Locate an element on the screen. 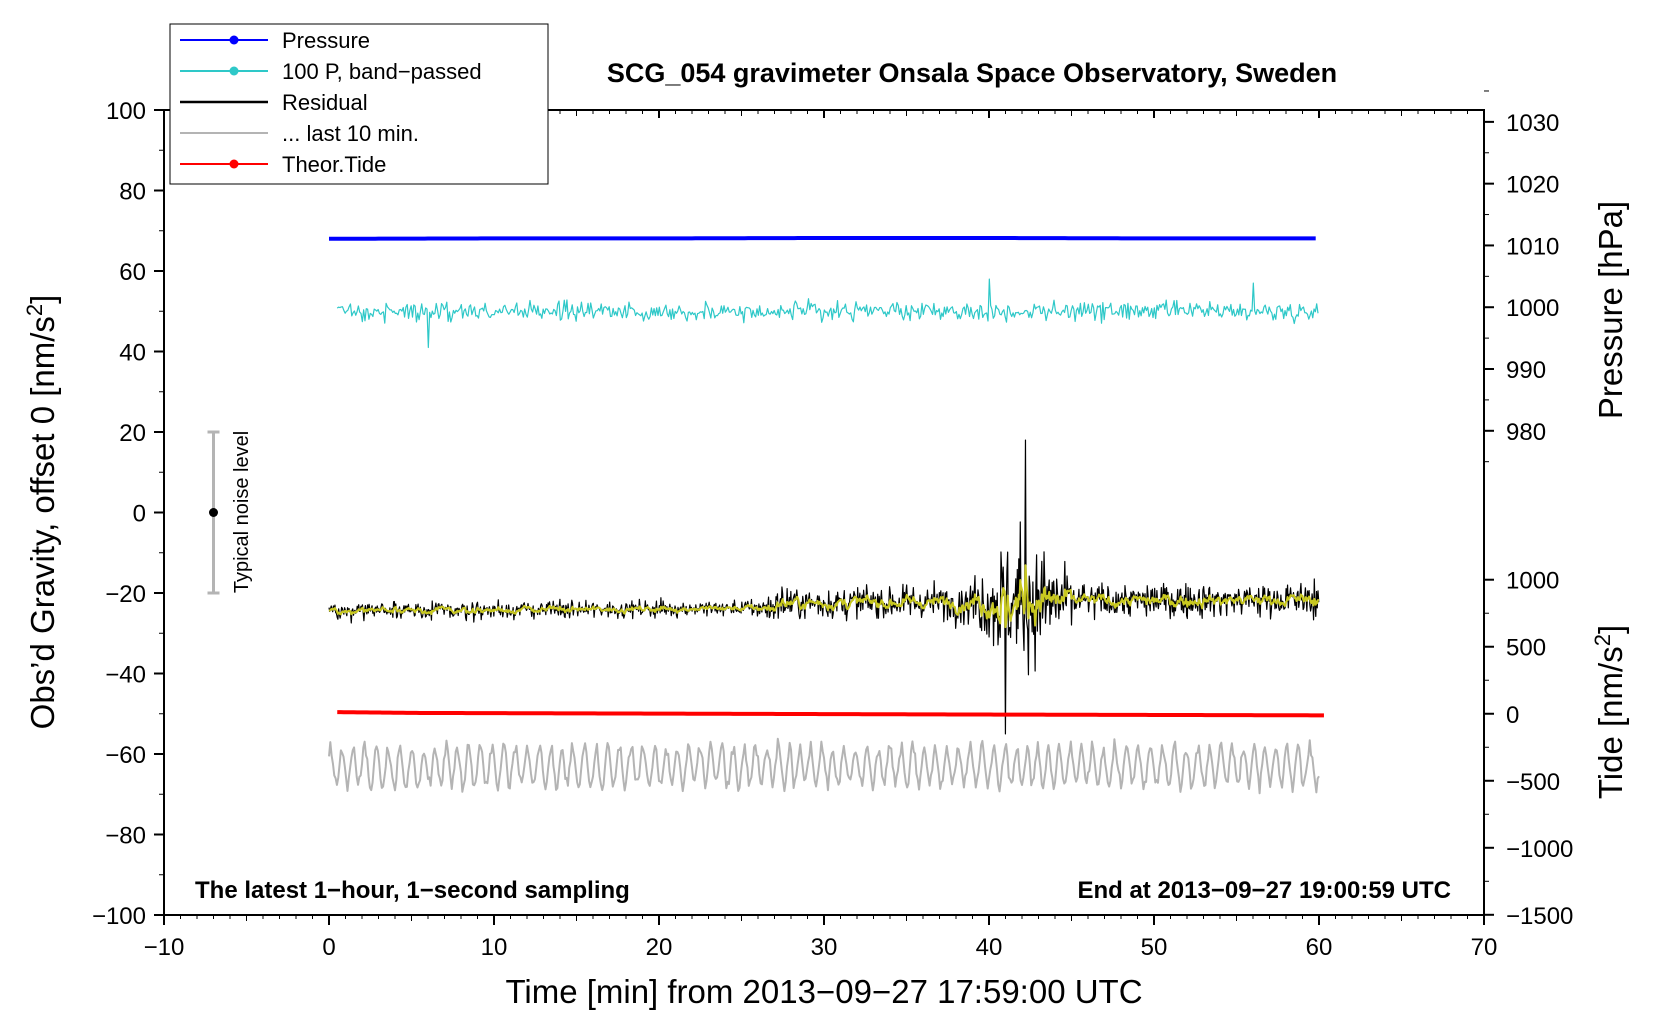  y-axis-label: Obs’d Gravity, offset 0 [nm/s2] is located at coordinates (42, 512).